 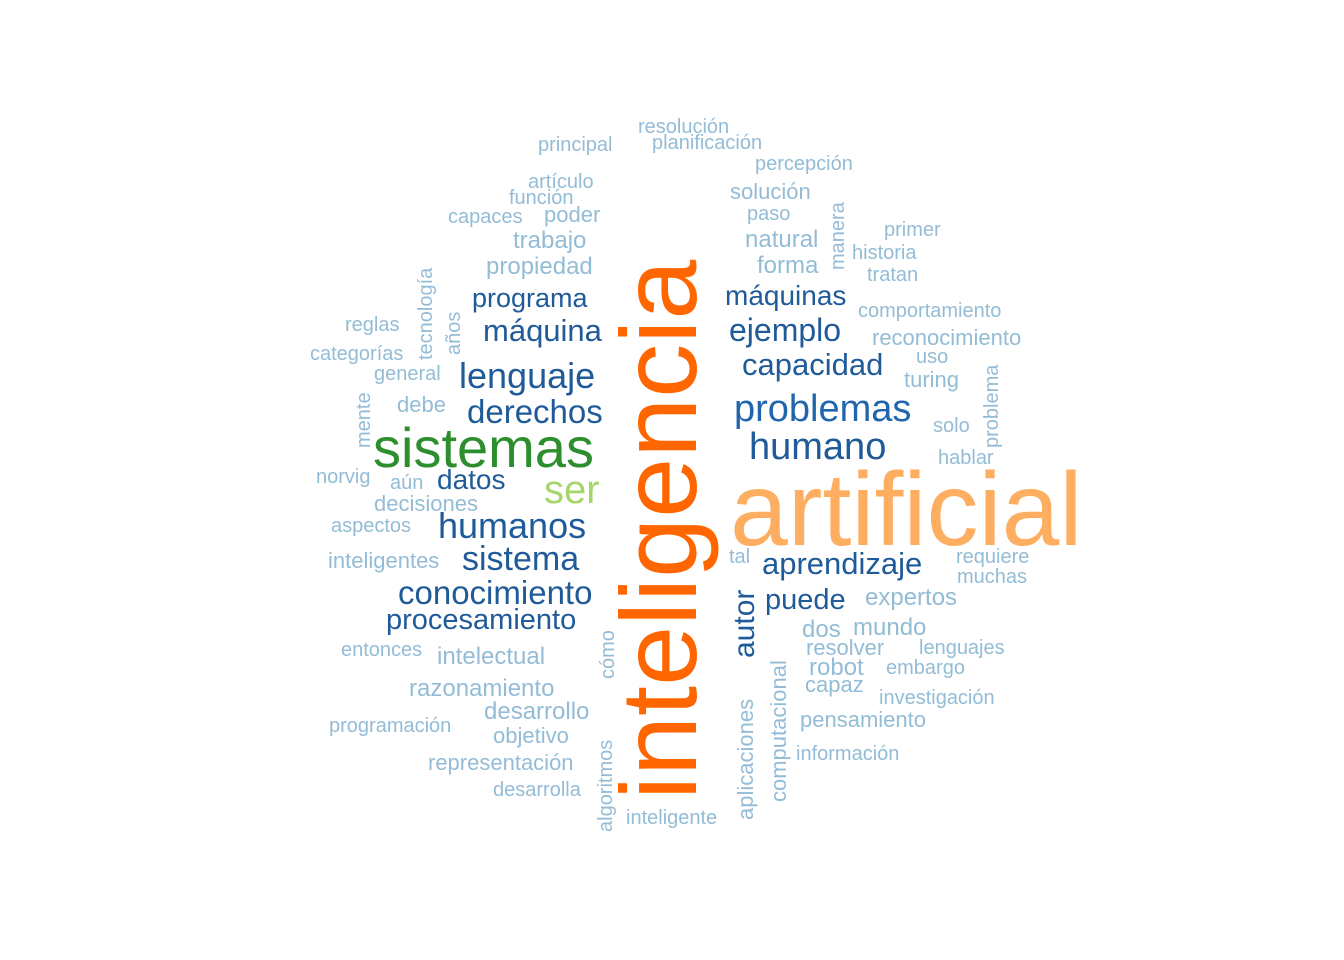 What do you see at coordinates (842, 563) in the screenshot?
I see `word-aprendizaje: aprendizaje` at bounding box center [842, 563].